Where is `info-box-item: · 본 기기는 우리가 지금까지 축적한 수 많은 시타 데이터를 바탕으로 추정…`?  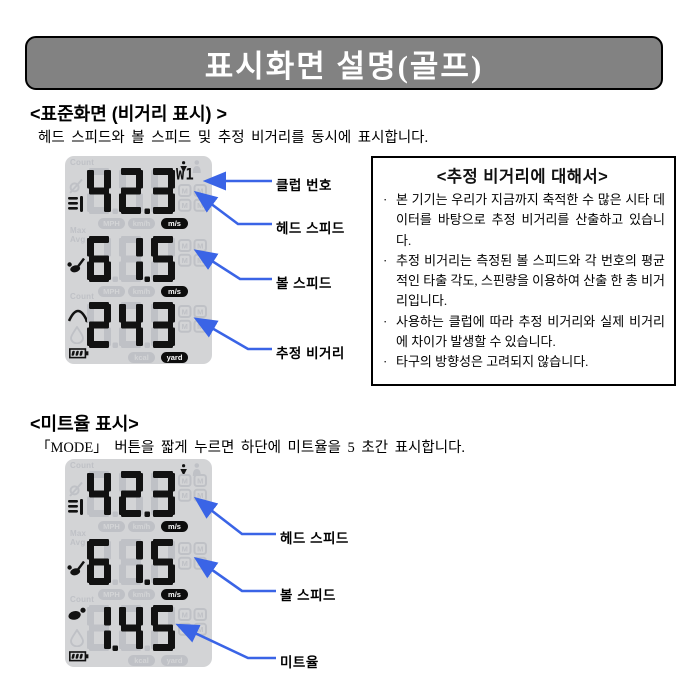 info-box-item: · 본 기기는 우리가 지금까지 축적한 수 많은 시타 데이터를 바탕으로 추정… is located at coordinates (524, 220).